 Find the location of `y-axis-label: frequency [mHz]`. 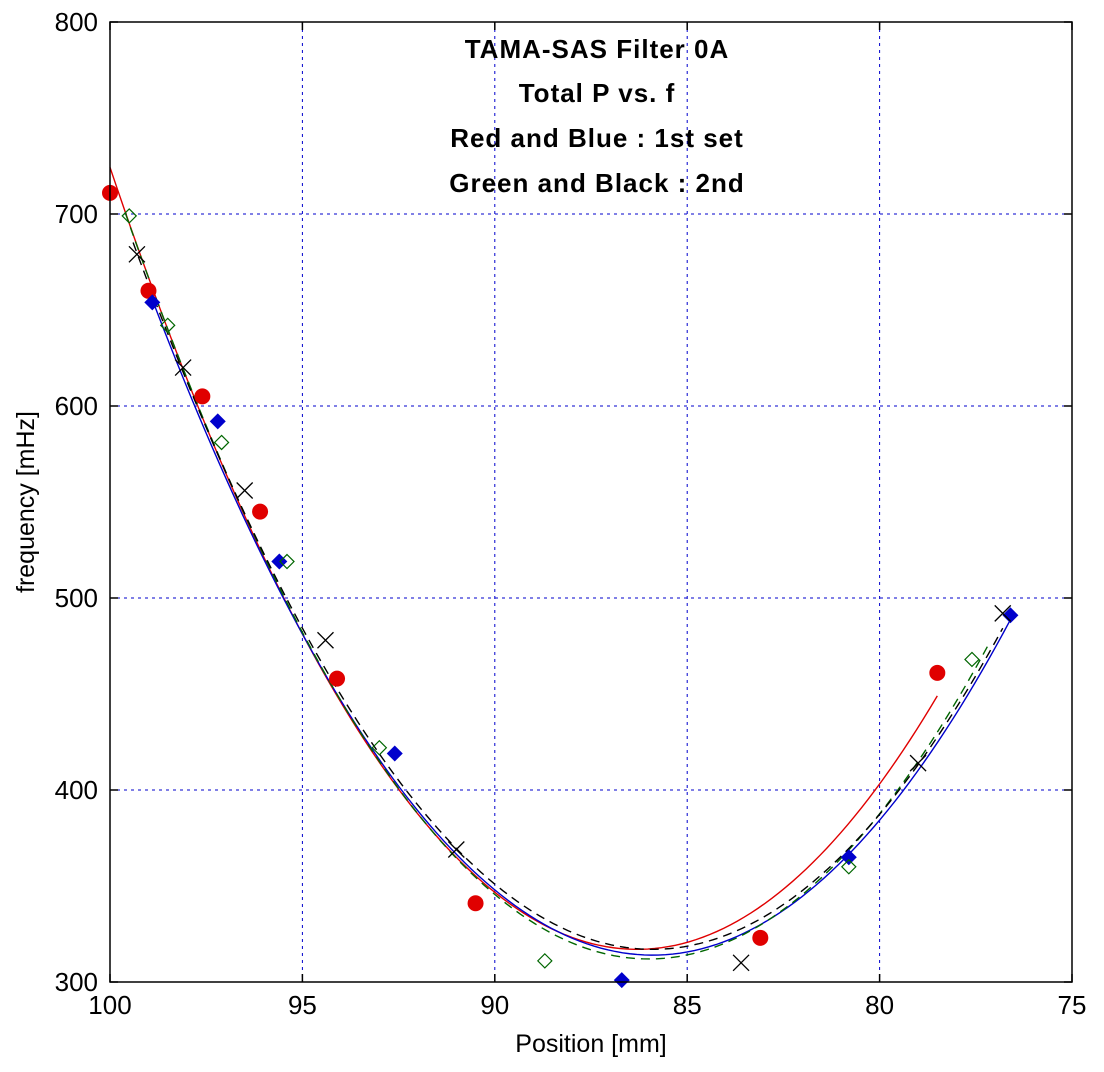

y-axis-label: frequency [mHz] is located at coordinates (26, 502).